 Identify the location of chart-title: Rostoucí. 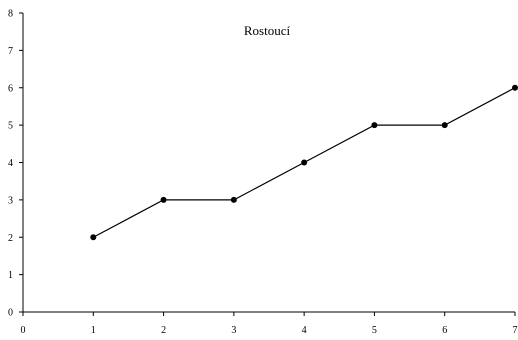
(267, 30).